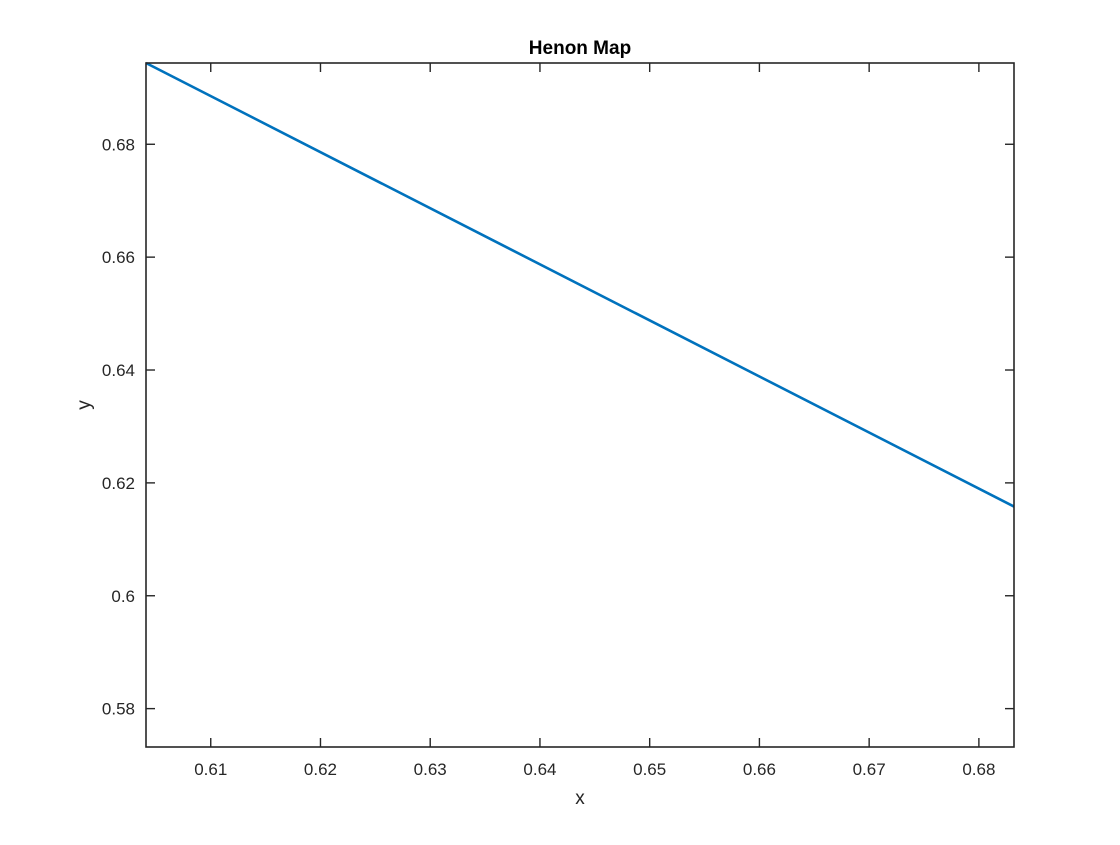 The width and height of the screenshot is (1120, 845). What do you see at coordinates (580, 798) in the screenshot?
I see `x-axis-label: x` at bounding box center [580, 798].